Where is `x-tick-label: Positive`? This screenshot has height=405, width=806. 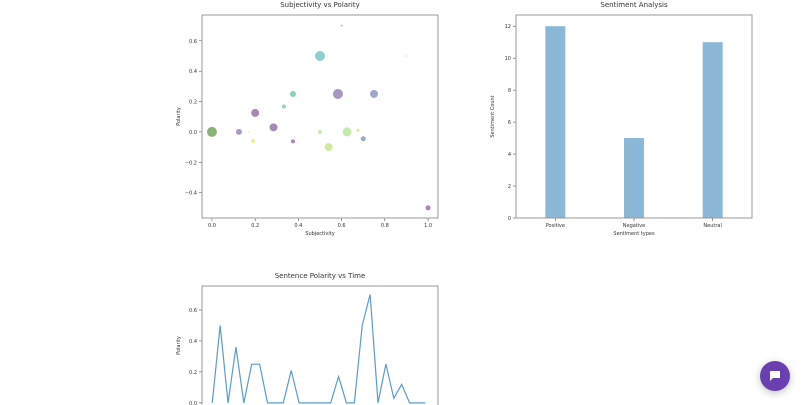 x-tick-label: Positive is located at coordinates (555, 226).